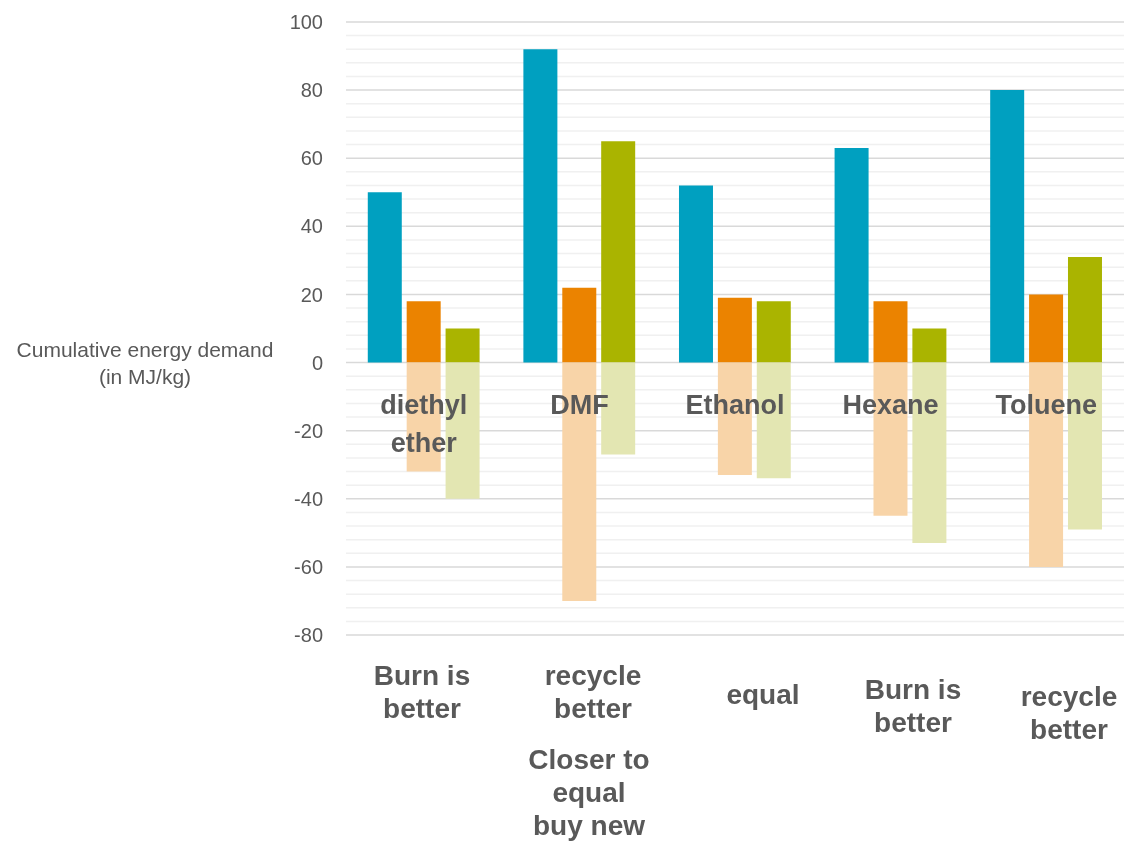 The image size is (1124, 845). What do you see at coordinates (308, 498) in the screenshot?
I see `y-tick-label: -40` at bounding box center [308, 498].